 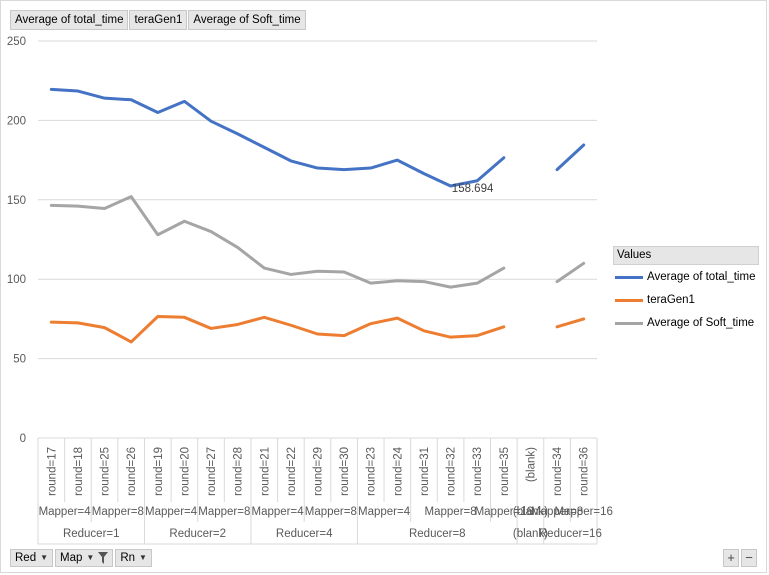 I want to click on data-labels: 158.694, so click(x=473, y=189).